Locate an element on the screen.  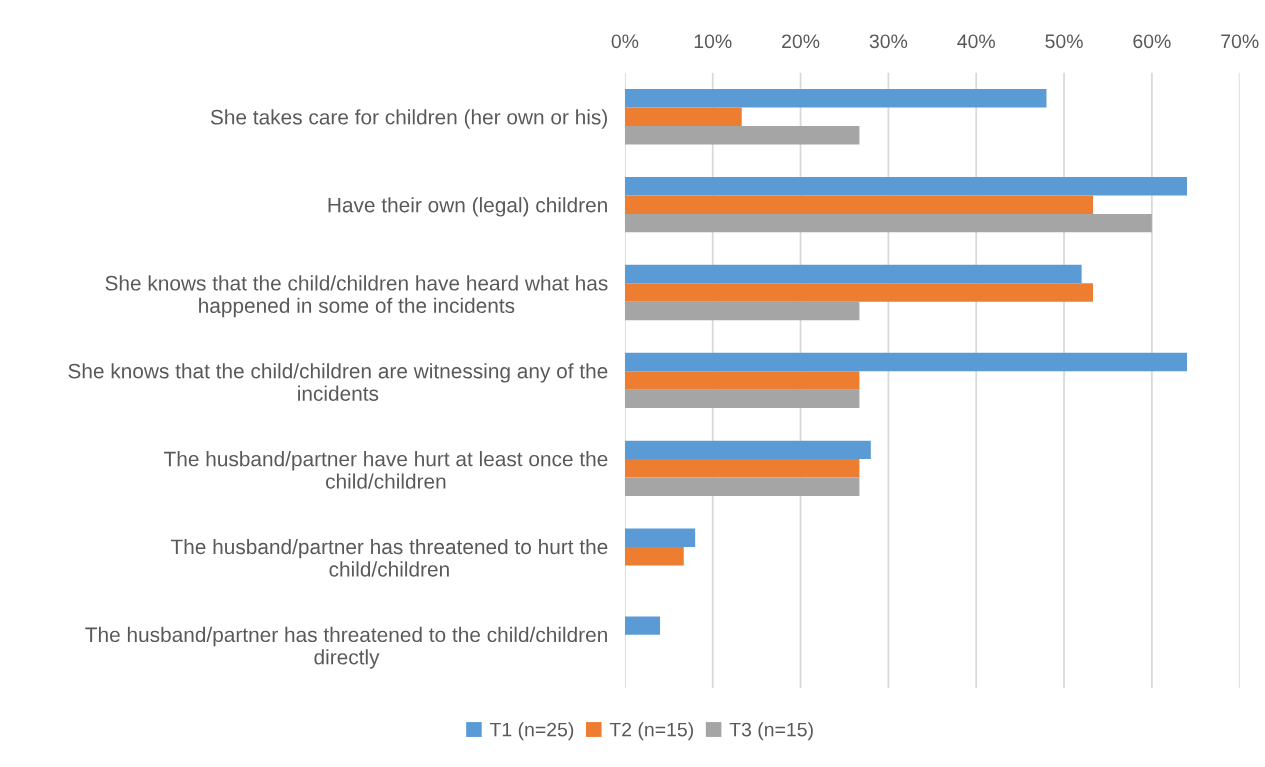
x-tick-label: 70% is located at coordinates (1240, 41).